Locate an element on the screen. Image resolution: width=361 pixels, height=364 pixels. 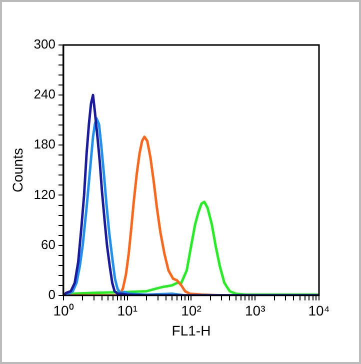
x-tick-label: 10³ is located at coordinates (255, 310).